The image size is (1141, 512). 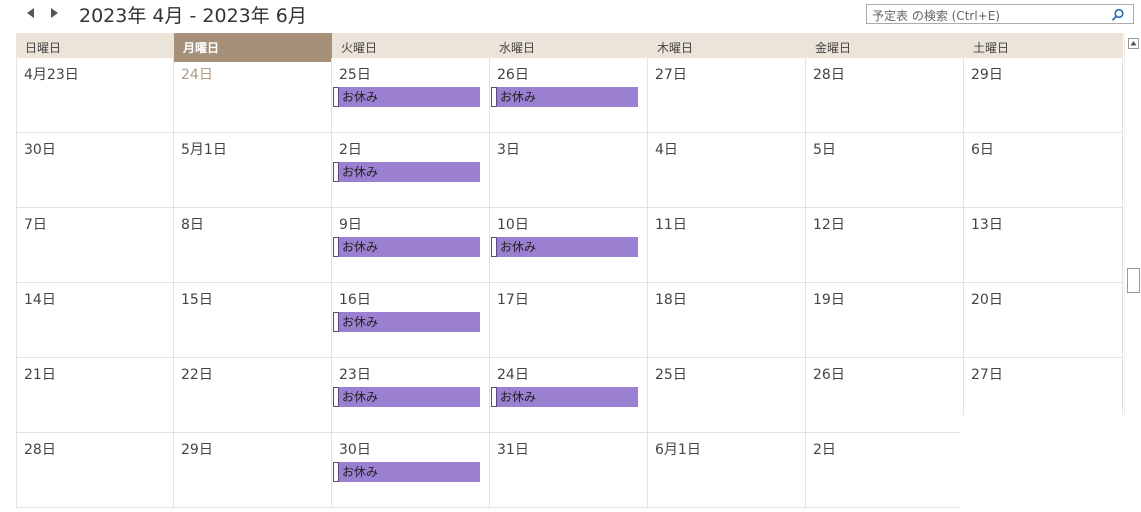 What do you see at coordinates (253, 395) in the screenshot?
I see `day-cell: 22日` at bounding box center [253, 395].